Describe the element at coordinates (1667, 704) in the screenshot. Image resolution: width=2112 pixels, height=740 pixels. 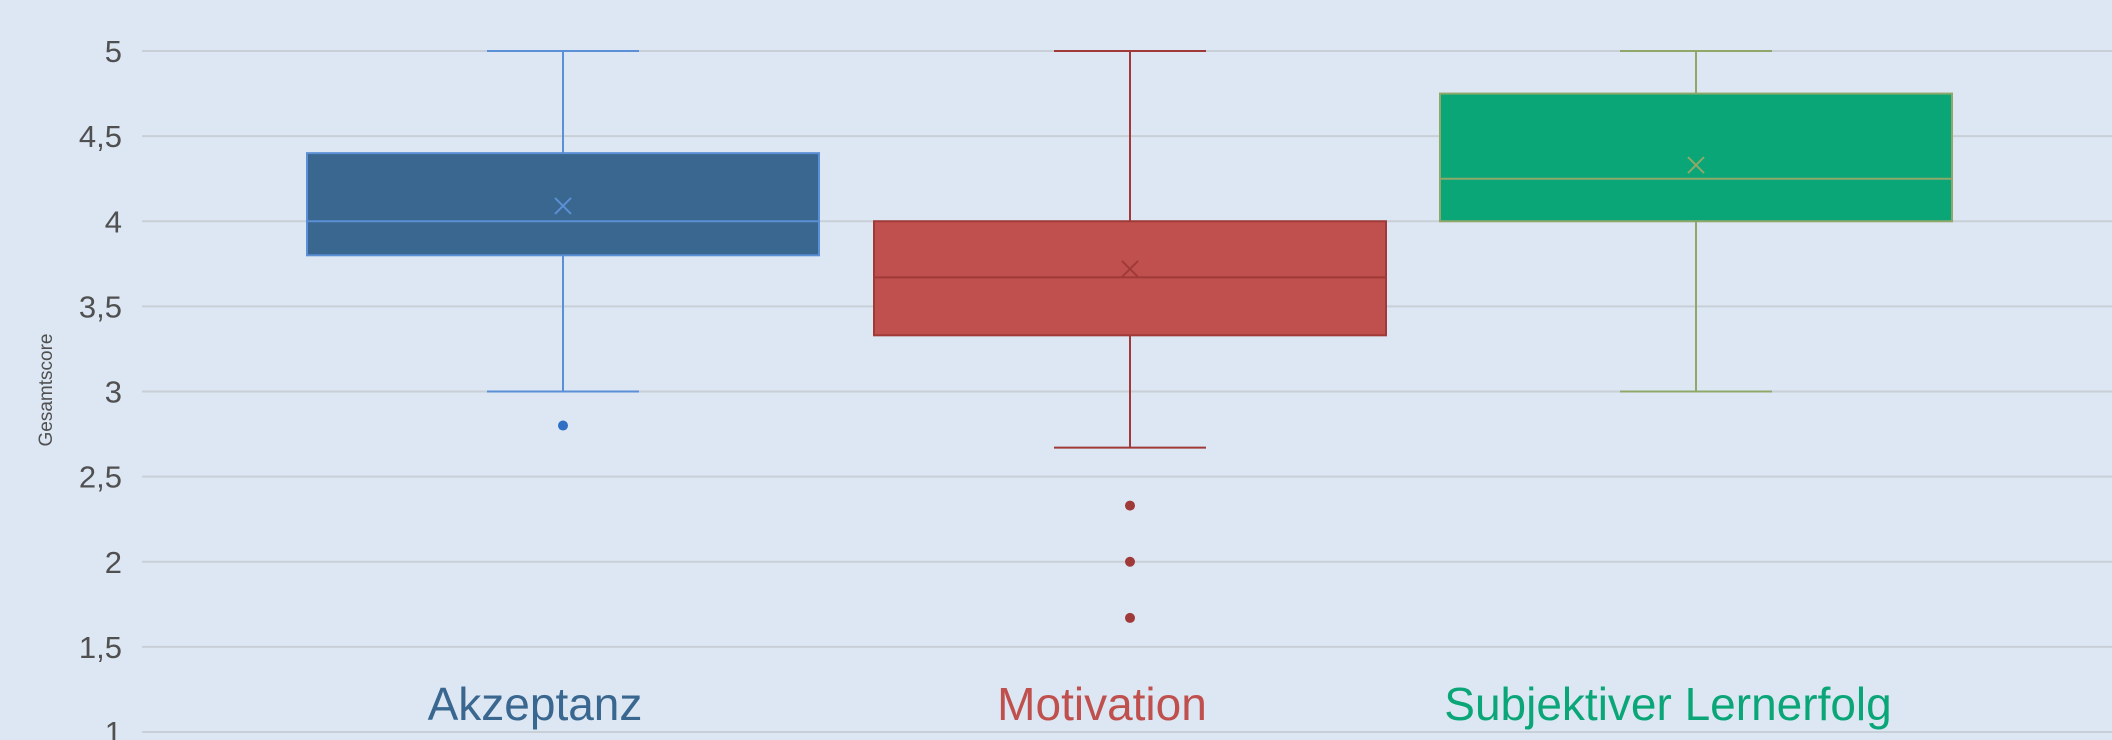
I see `category-label: Subjektiver Lernerfolg` at that location.